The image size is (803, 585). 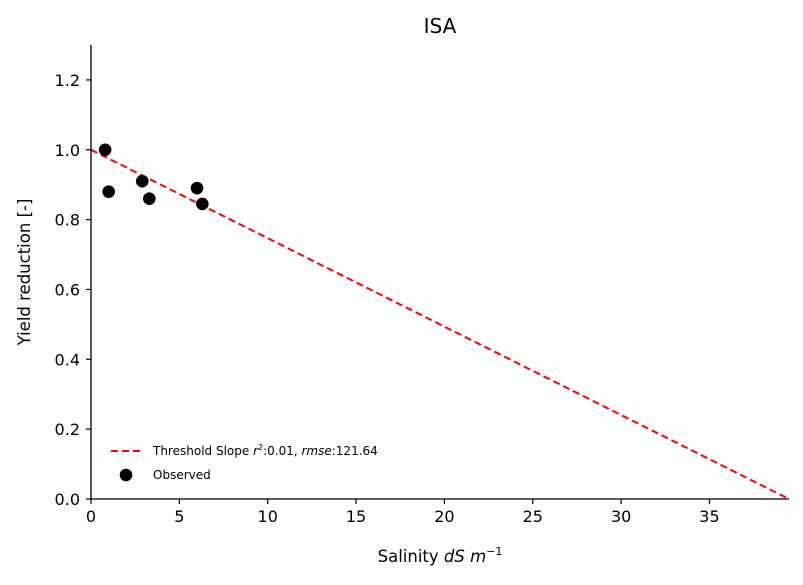 What do you see at coordinates (268, 516) in the screenshot?
I see `x-tick-label: 10` at bounding box center [268, 516].